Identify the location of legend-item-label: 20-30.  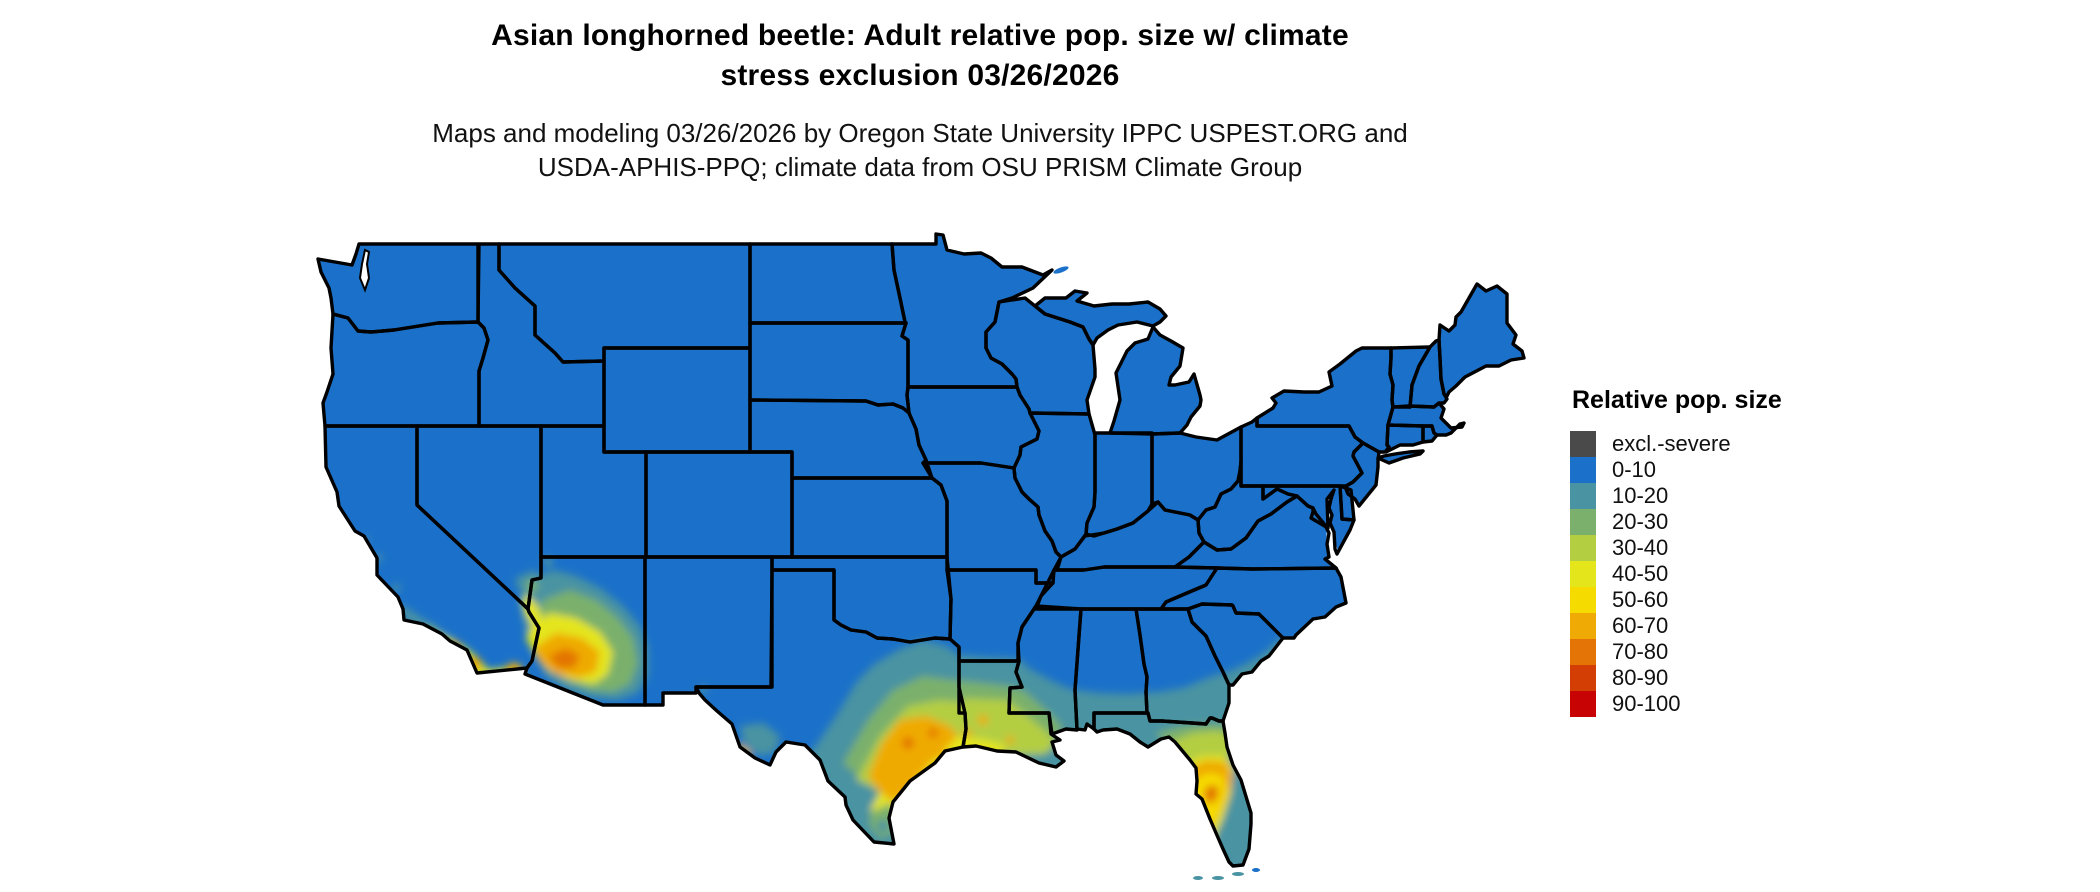
(1640, 521).